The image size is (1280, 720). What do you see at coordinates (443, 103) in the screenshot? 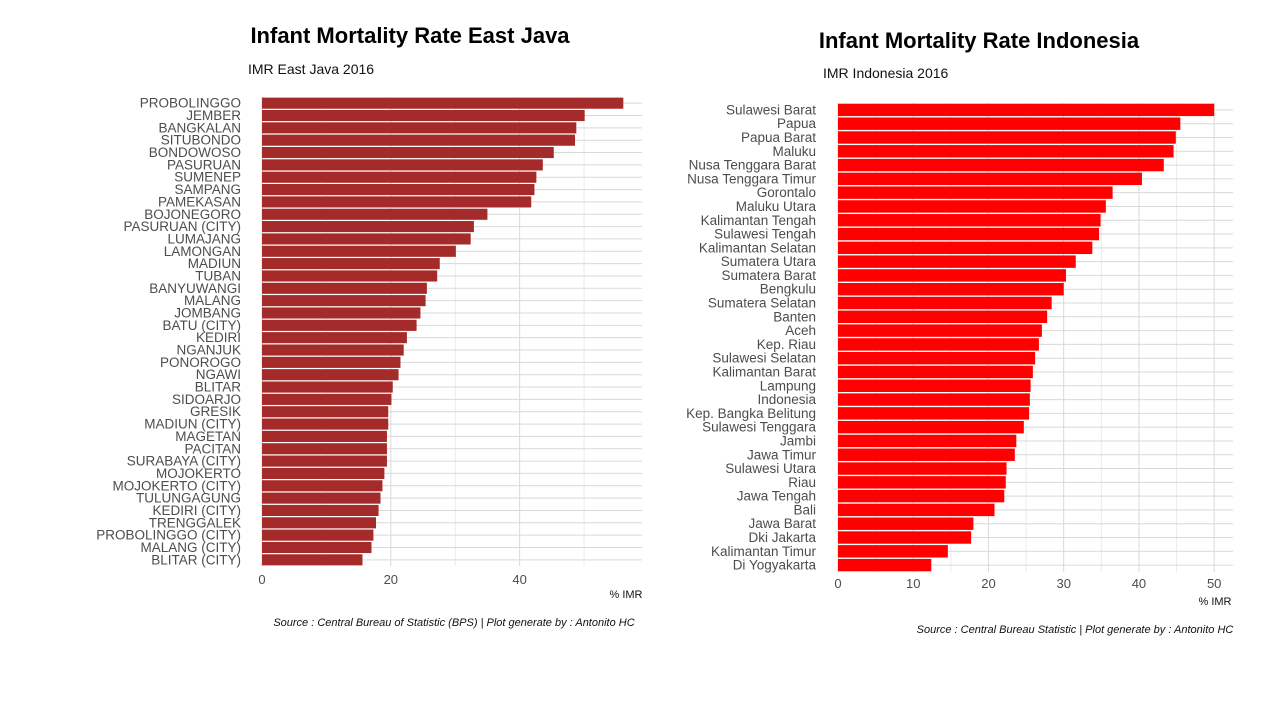
I see `bar-probolinggo` at bounding box center [443, 103].